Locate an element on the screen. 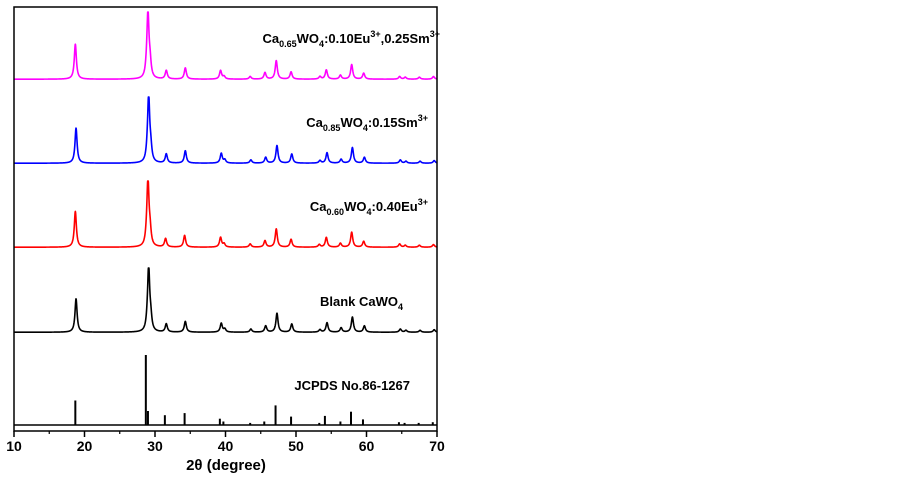 Image resolution: width=903 pixels, height=477 pixels. x-tick-label-70: 70 is located at coordinates (437, 446).